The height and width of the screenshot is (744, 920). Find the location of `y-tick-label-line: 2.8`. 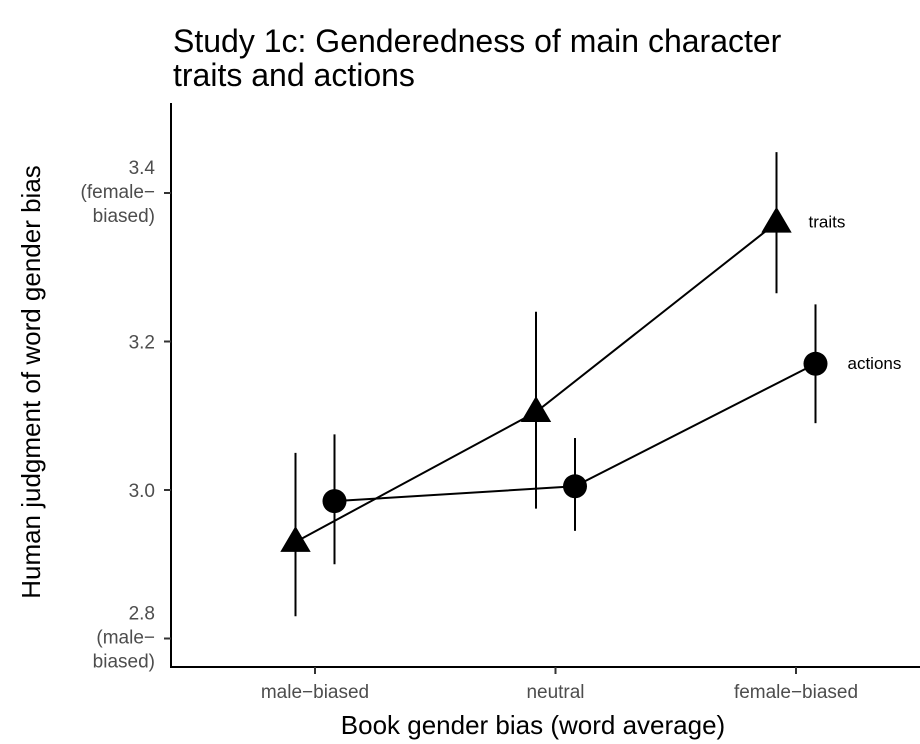

y-tick-label-line: 2.8 is located at coordinates (142, 614).